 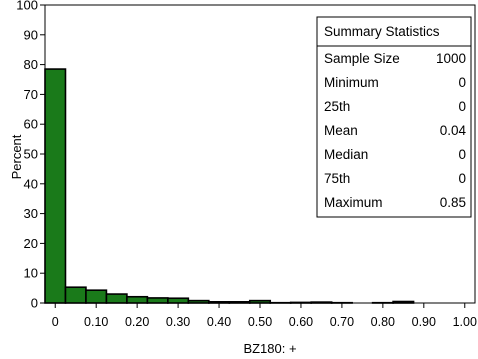 I want to click on x-tick-label: 1.00, so click(x=465, y=322).